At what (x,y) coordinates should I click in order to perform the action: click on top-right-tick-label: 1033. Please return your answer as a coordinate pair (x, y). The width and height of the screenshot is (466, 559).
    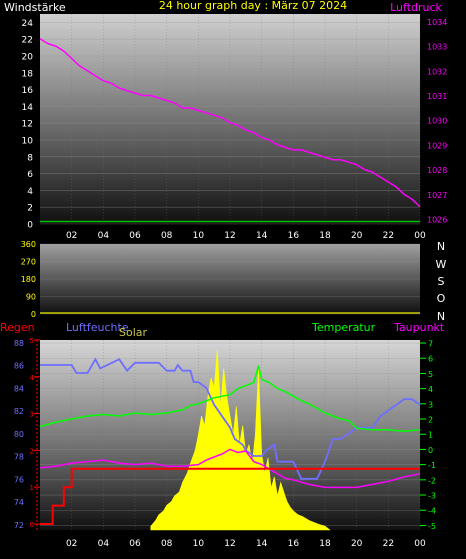
    Looking at the image, I should click on (437, 47).